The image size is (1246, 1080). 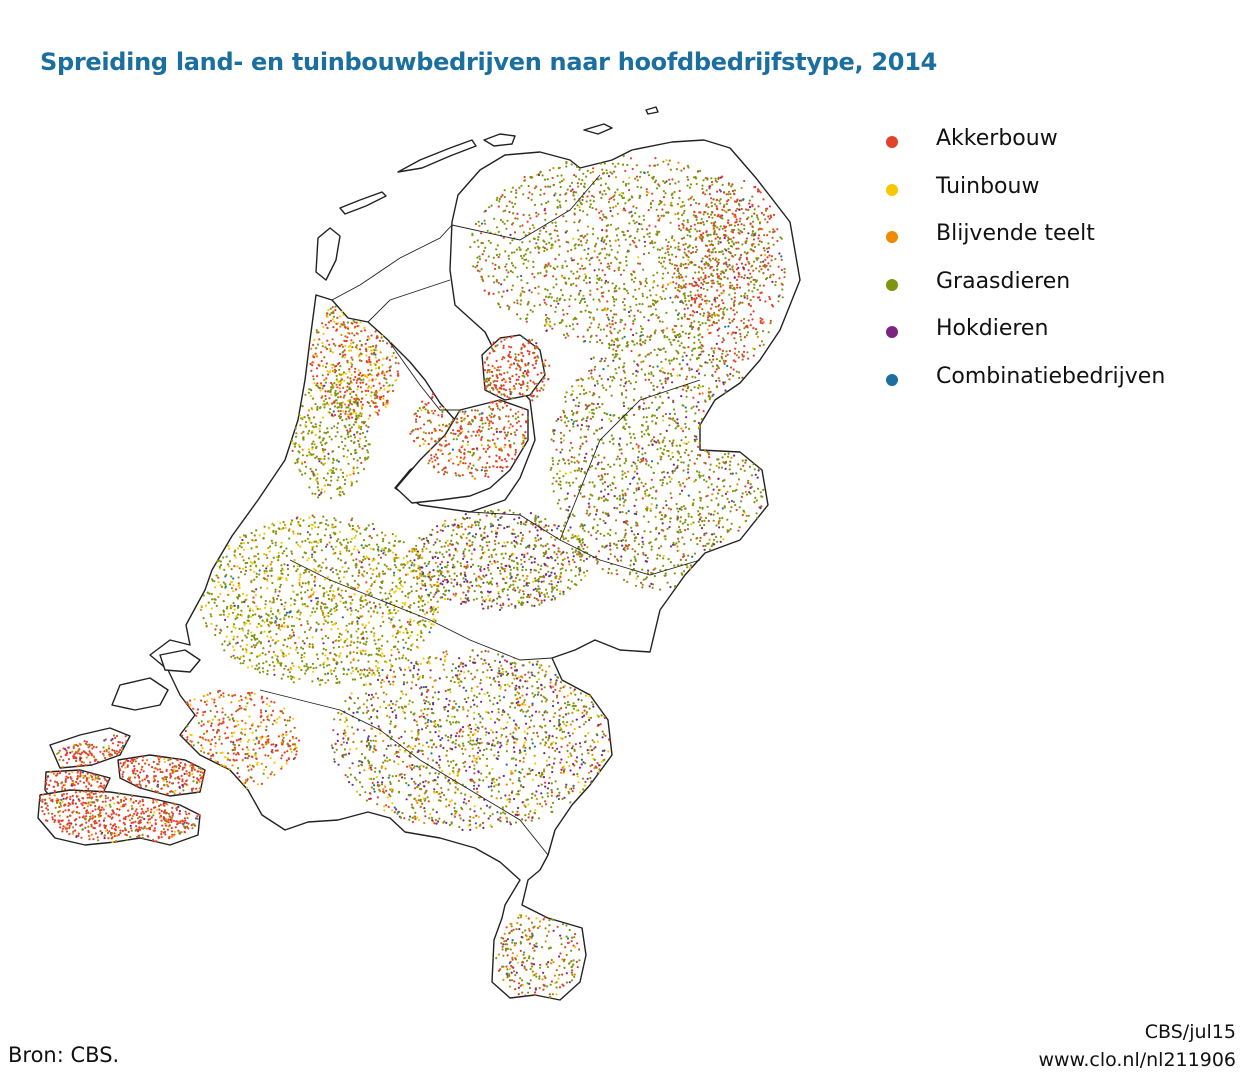 I want to click on rottumeroog-outline, so click(x=652, y=110).